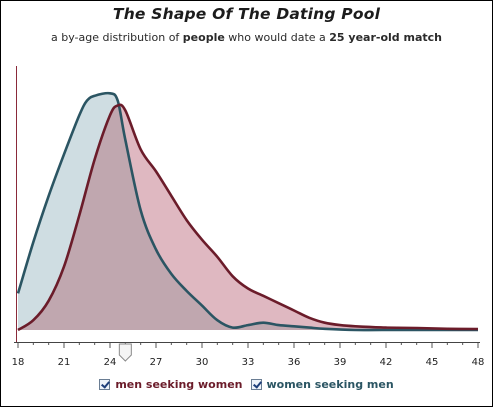 The width and height of the screenshot is (493, 407). I want to click on age-slider-handle, so click(125, 352).